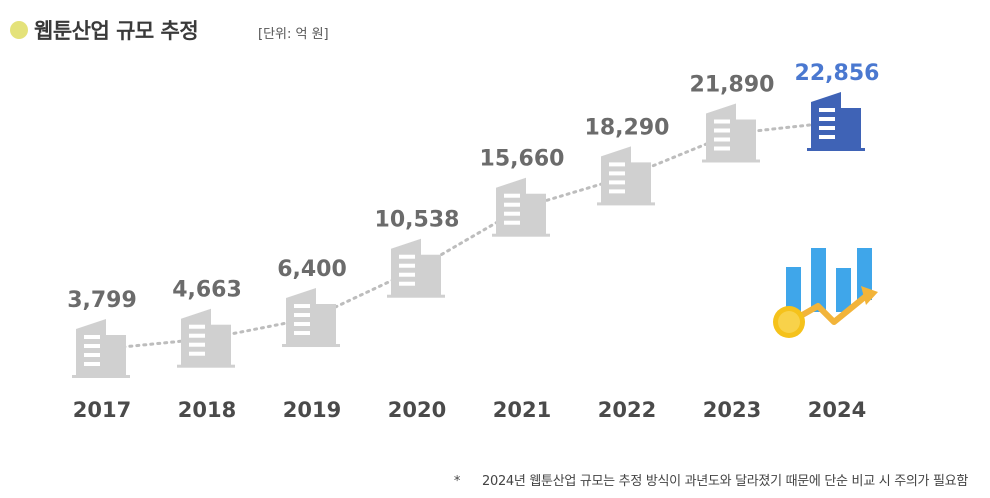 The image size is (990, 498). What do you see at coordinates (825, 293) in the screenshot?
I see `growth-chart-icon` at bounding box center [825, 293].